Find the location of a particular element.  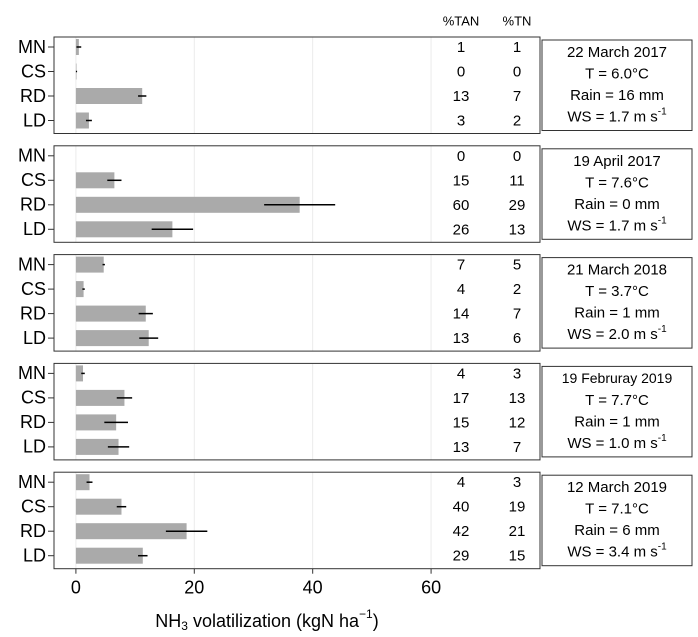

annotation: 21 March 2018 is located at coordinates (617, 270).